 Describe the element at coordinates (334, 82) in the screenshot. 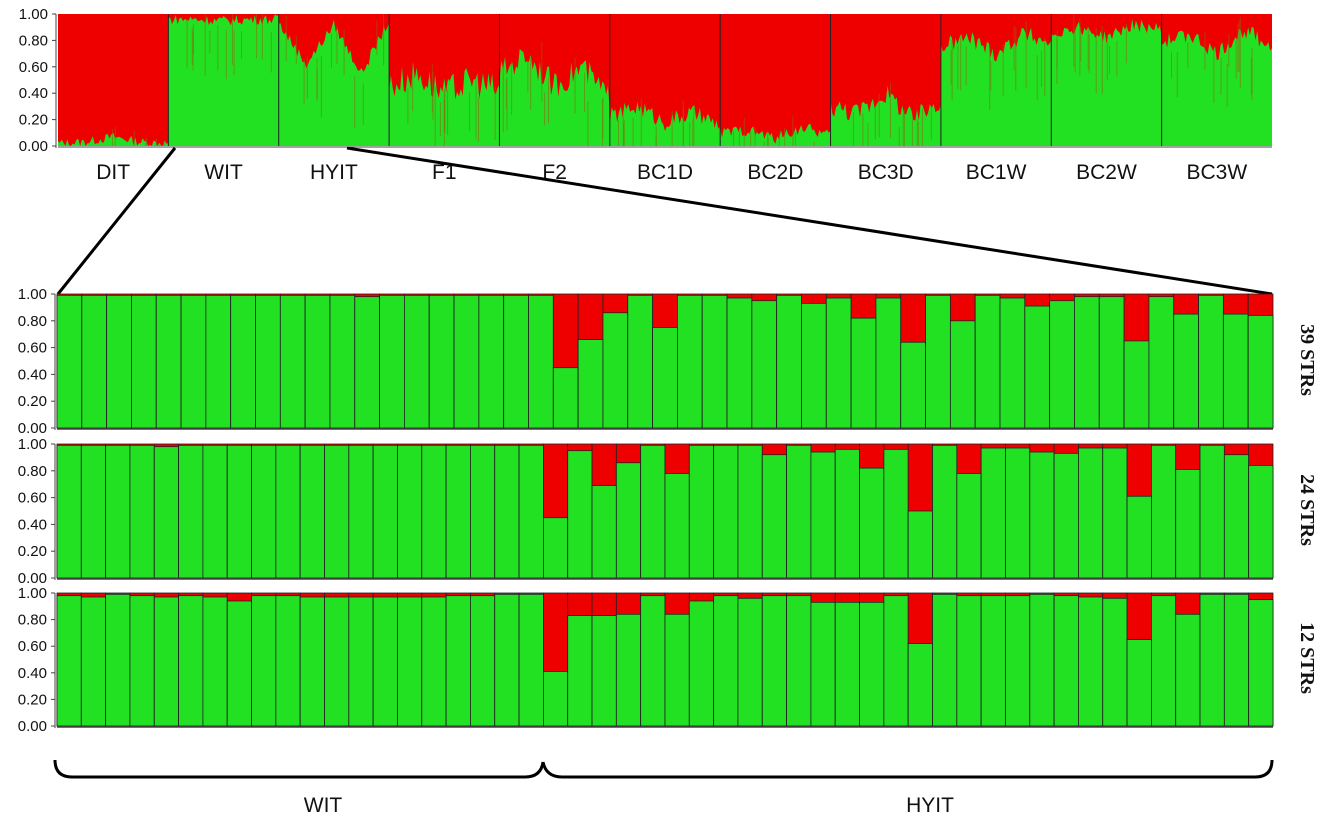

I see `overview-lower-hyit` at that location.